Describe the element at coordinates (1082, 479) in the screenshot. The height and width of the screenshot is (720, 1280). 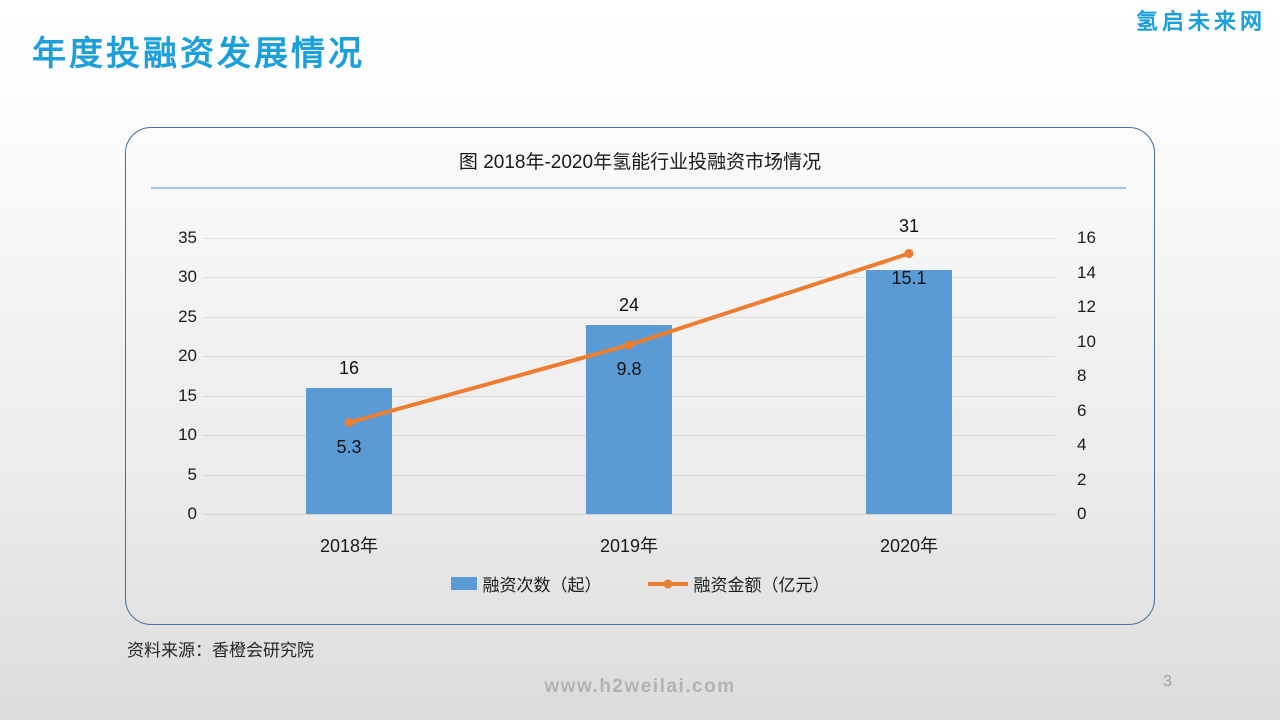
I see `right-axis-tick-label: 2` at that location.